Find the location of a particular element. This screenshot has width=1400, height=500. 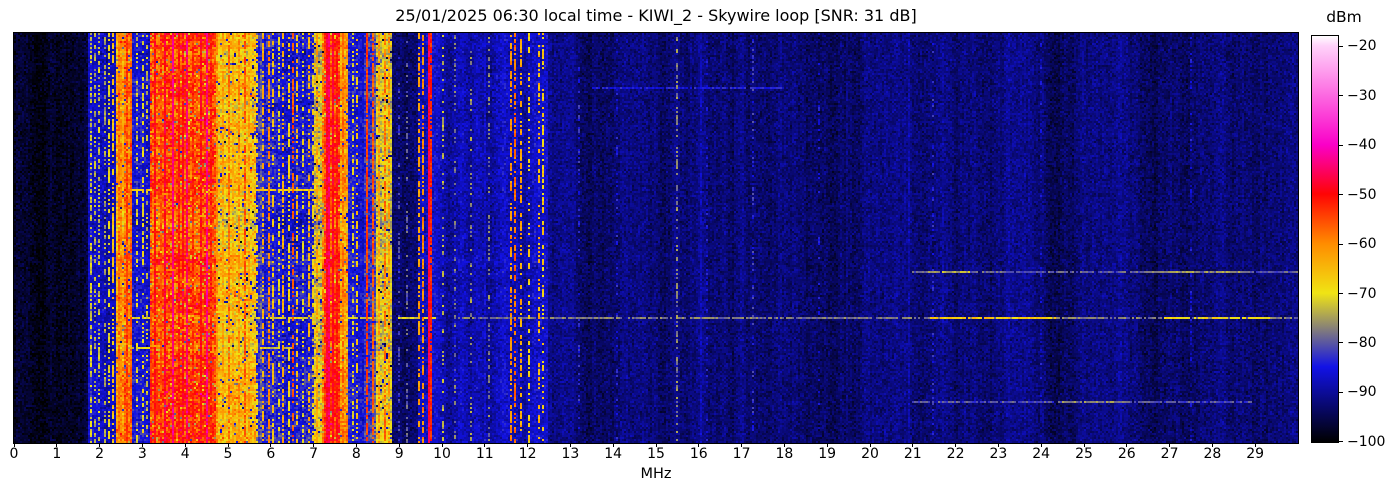

colorbar-gradient is located at coordinates (1325, 239).